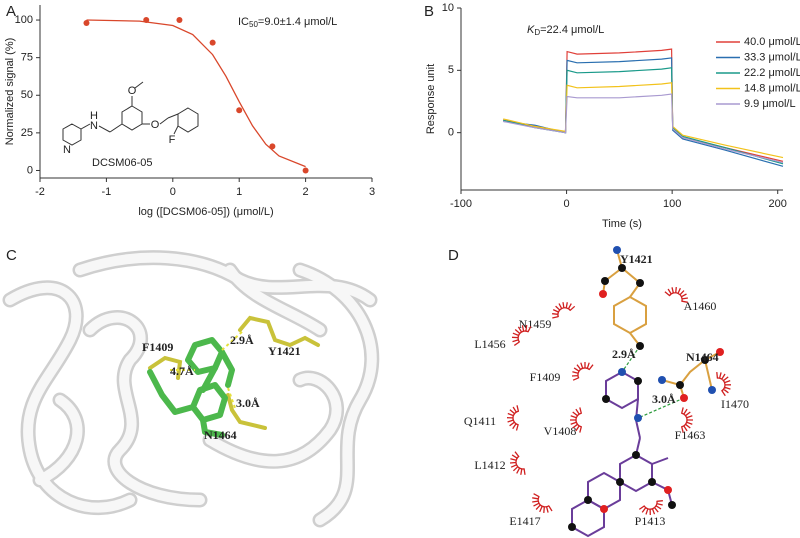 This screenshot has height=538, width=800. What do you see at coordinates (11, 255) in the screenshot?
I see `panel-label: C` at bounding box center [11, 255].